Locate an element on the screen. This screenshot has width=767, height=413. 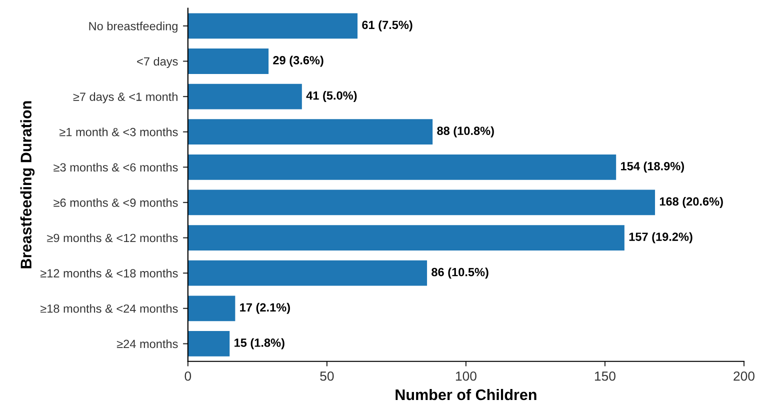
y-tick-label: ≥12 months & <18 months is located at coordinates (109, 273).